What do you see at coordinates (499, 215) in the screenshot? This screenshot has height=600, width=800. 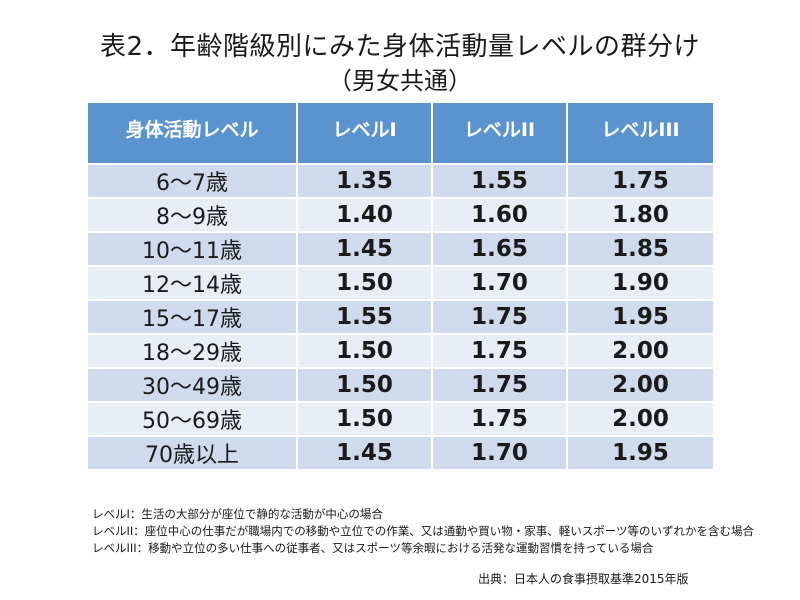 I see `level-2-cell: 1.60` at bounding box center [499, 215].